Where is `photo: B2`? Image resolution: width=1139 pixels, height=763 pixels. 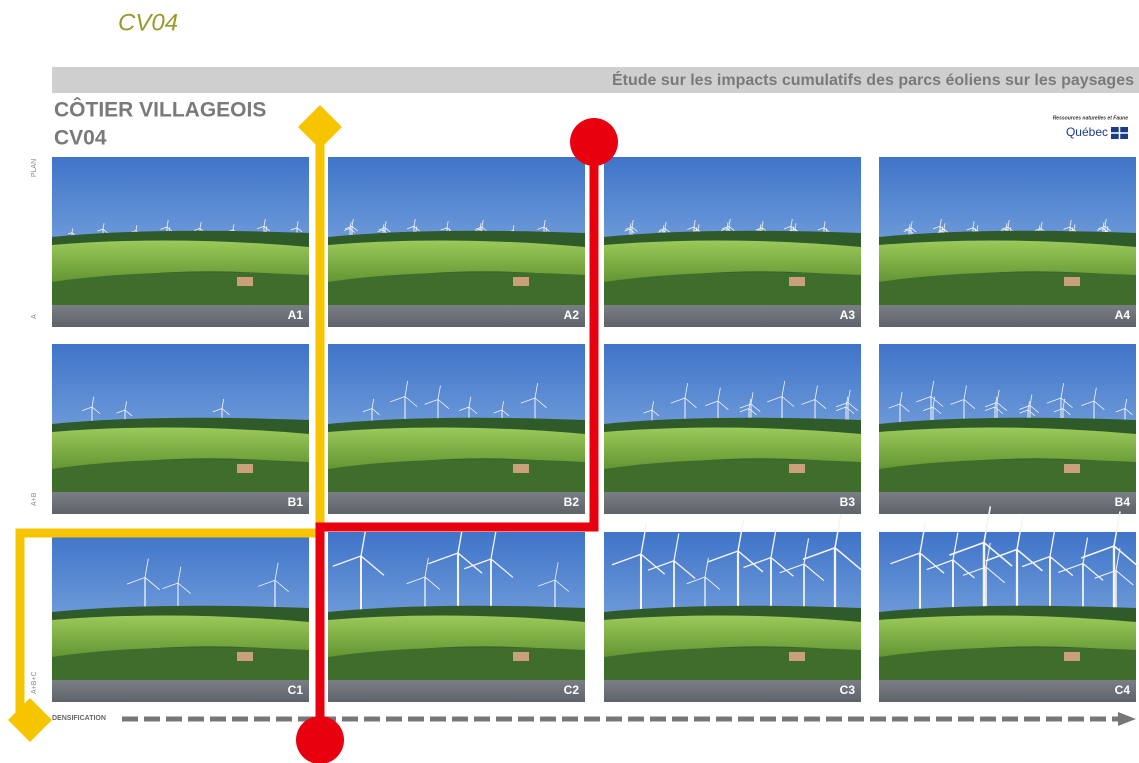 photo: B2 is located at coordinates (456, 429).